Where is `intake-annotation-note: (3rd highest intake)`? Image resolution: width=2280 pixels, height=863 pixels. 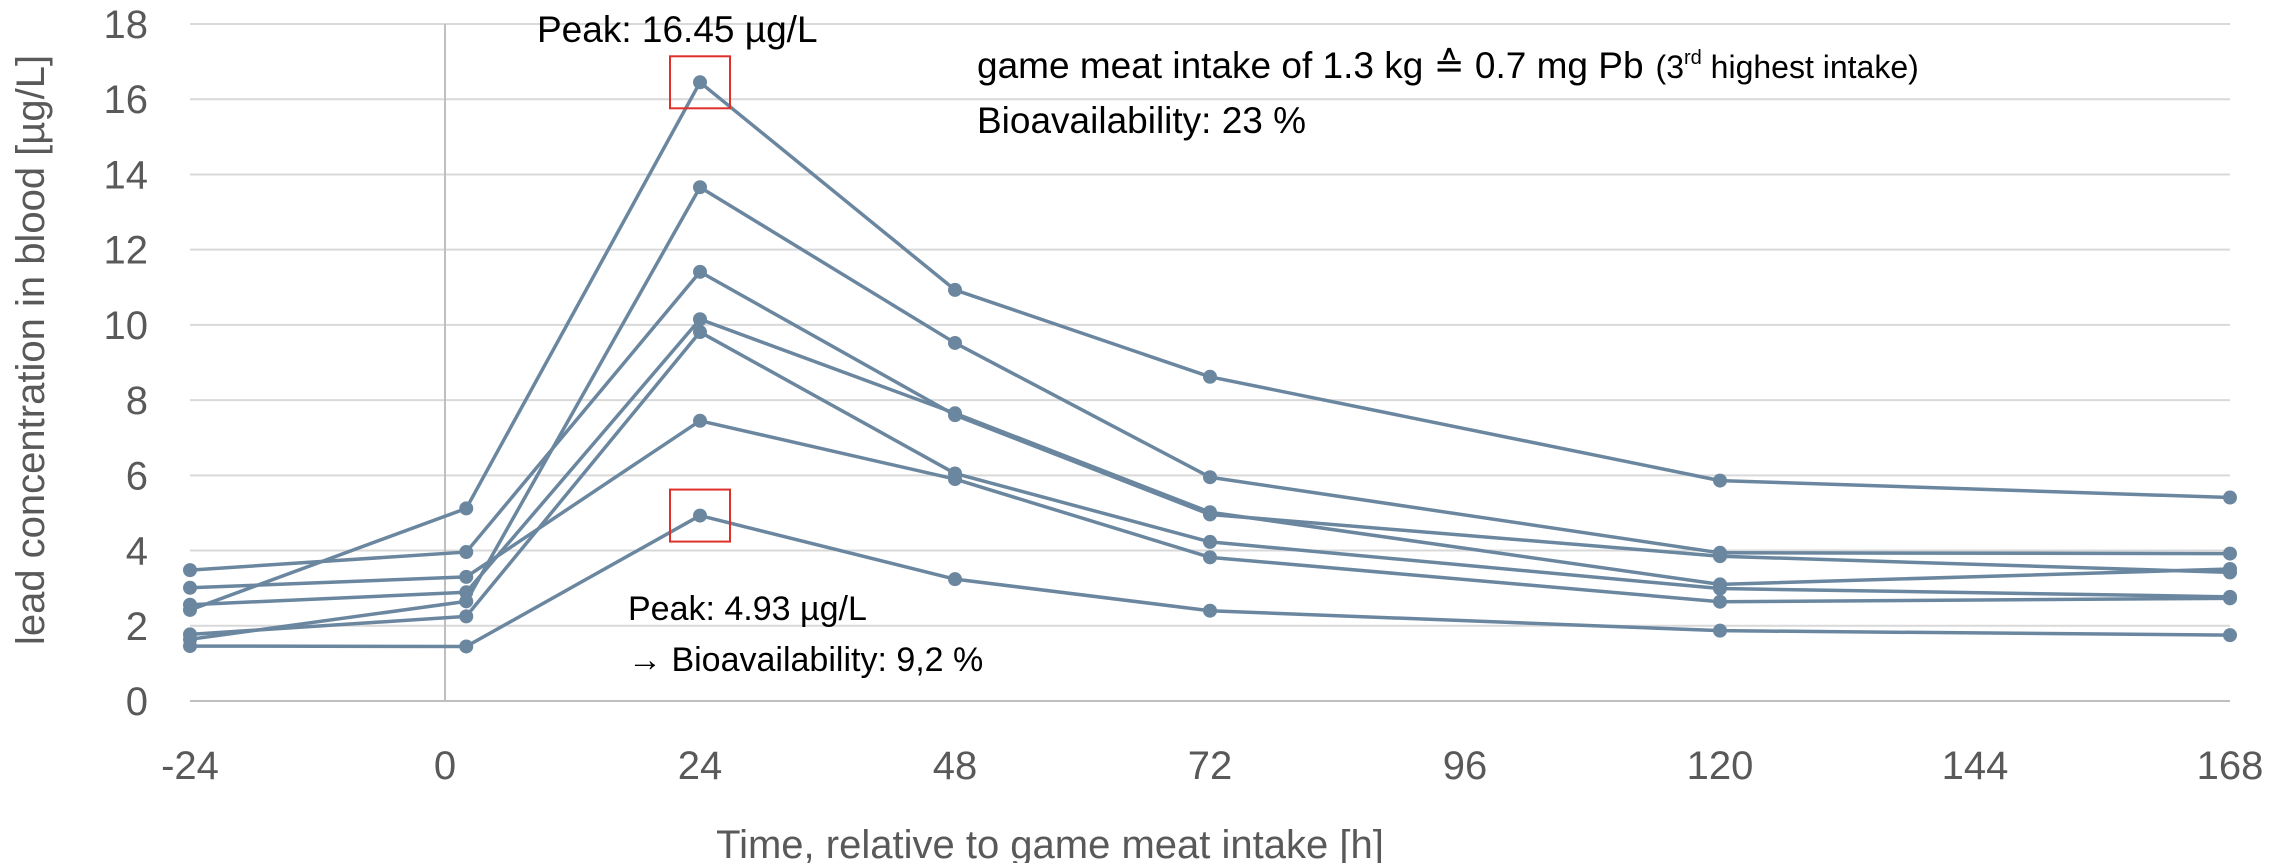
intake-annotation-note: (3rd highest intake) is located at coordinates (1787, 66).